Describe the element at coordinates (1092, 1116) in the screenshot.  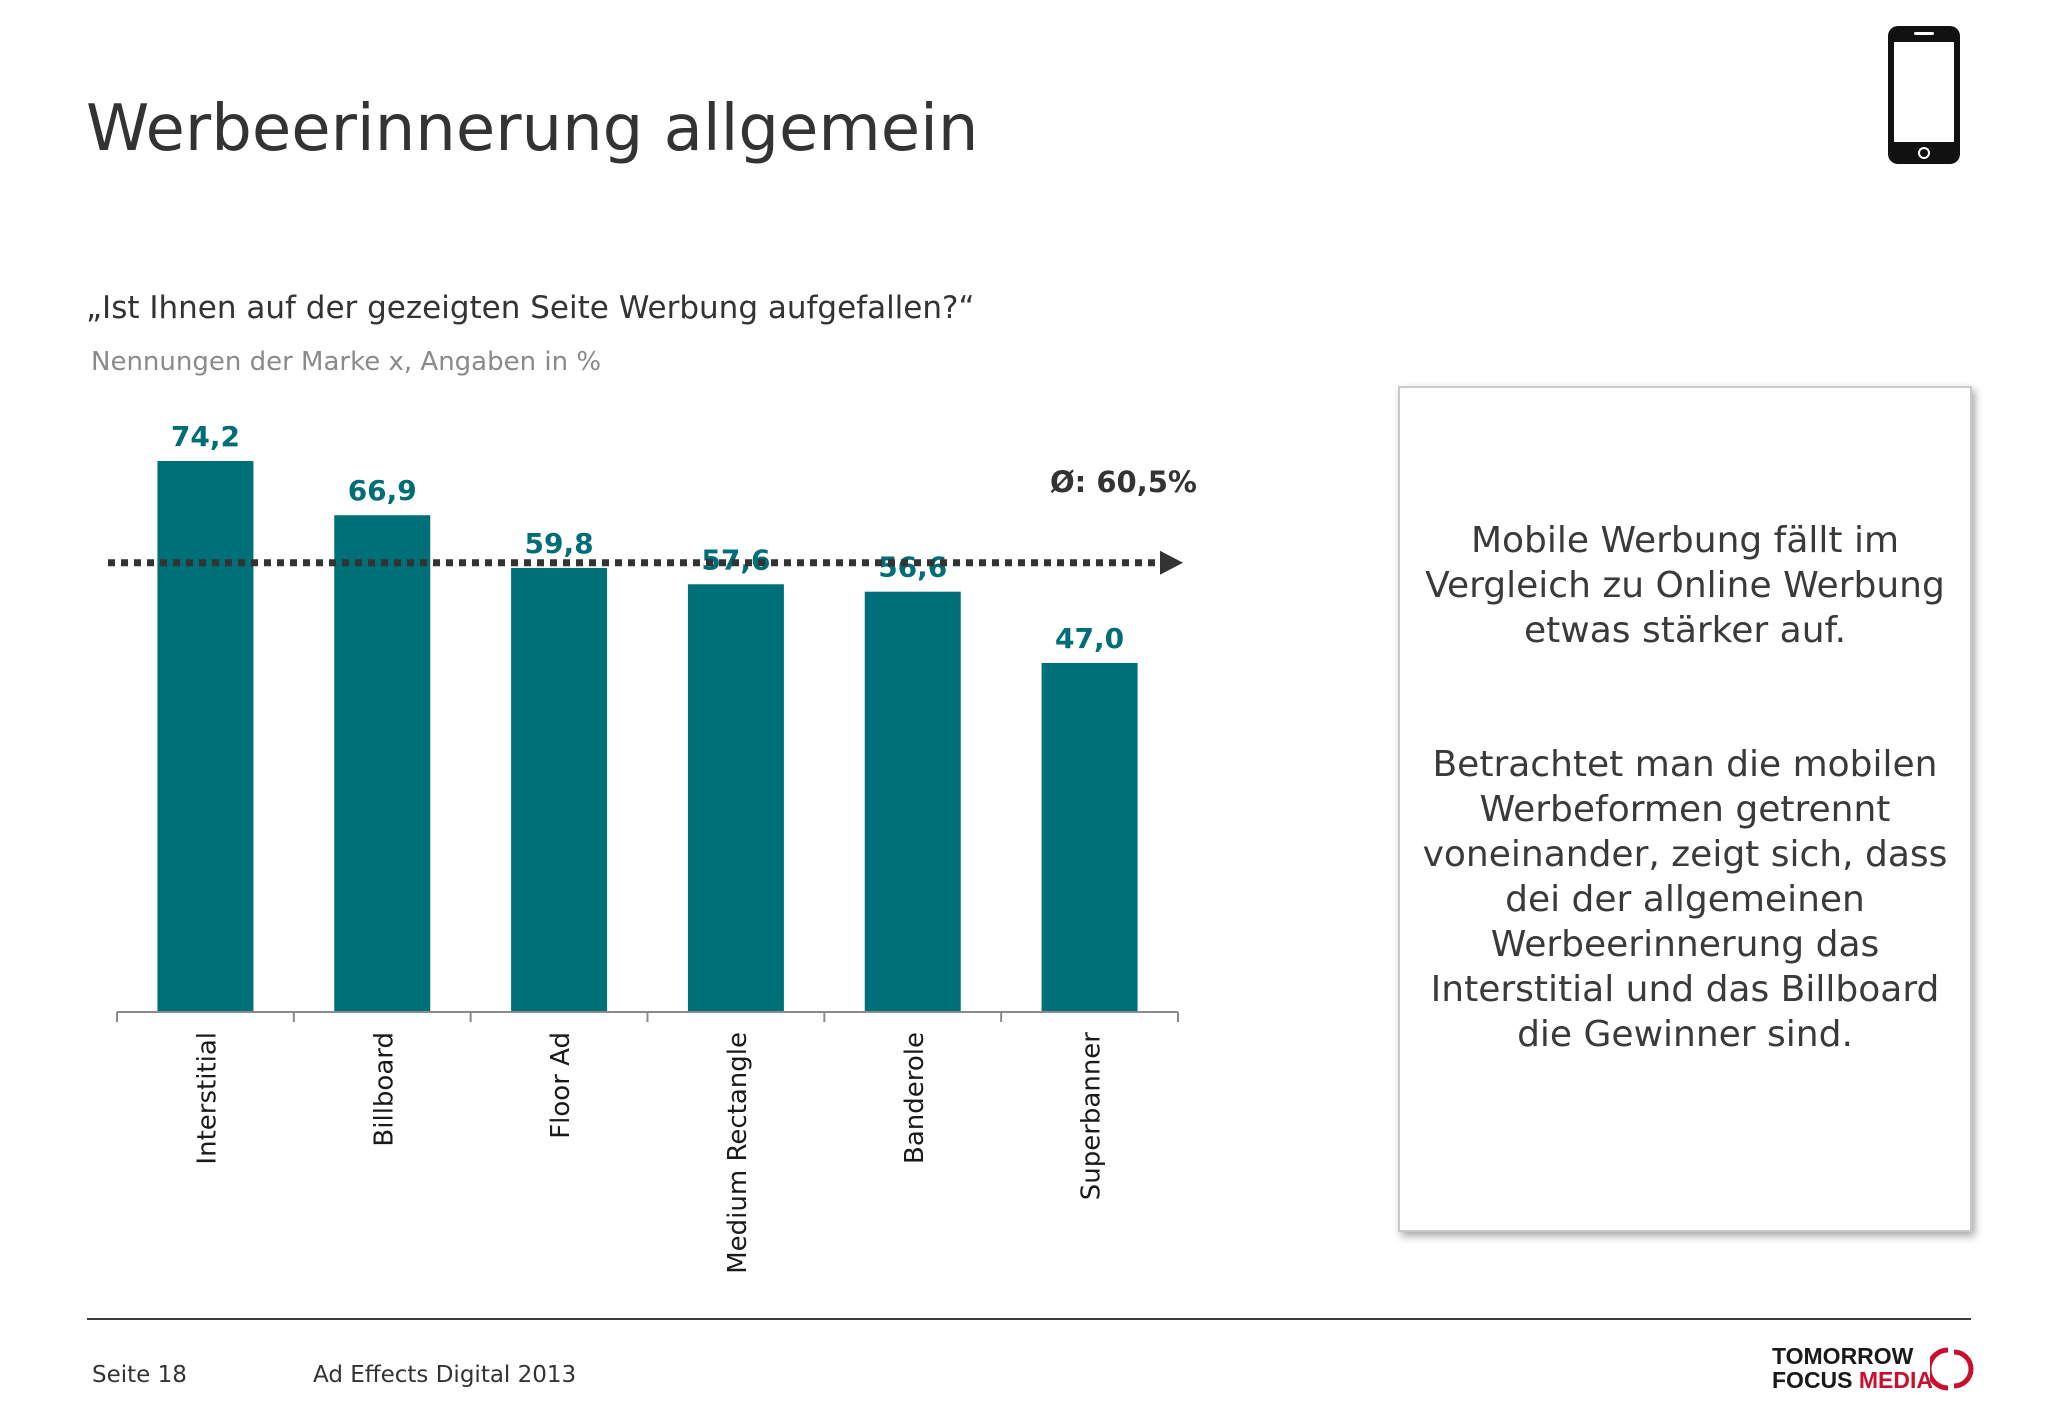
I see `category-label-5: Superbanner` at that location.